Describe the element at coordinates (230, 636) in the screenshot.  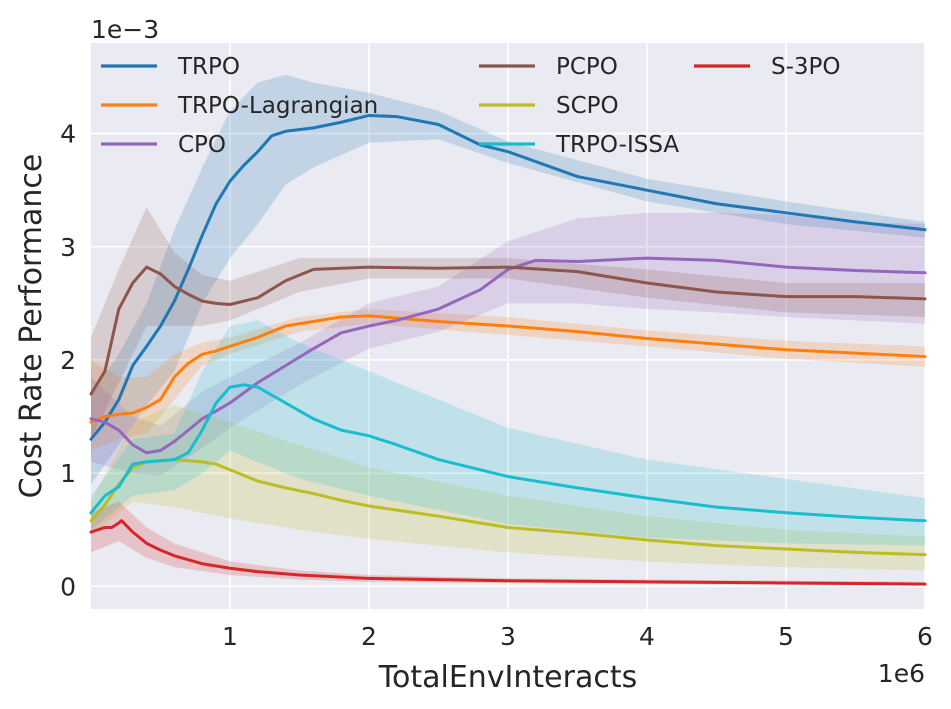
I see `x-tick-label: 1` at that location.